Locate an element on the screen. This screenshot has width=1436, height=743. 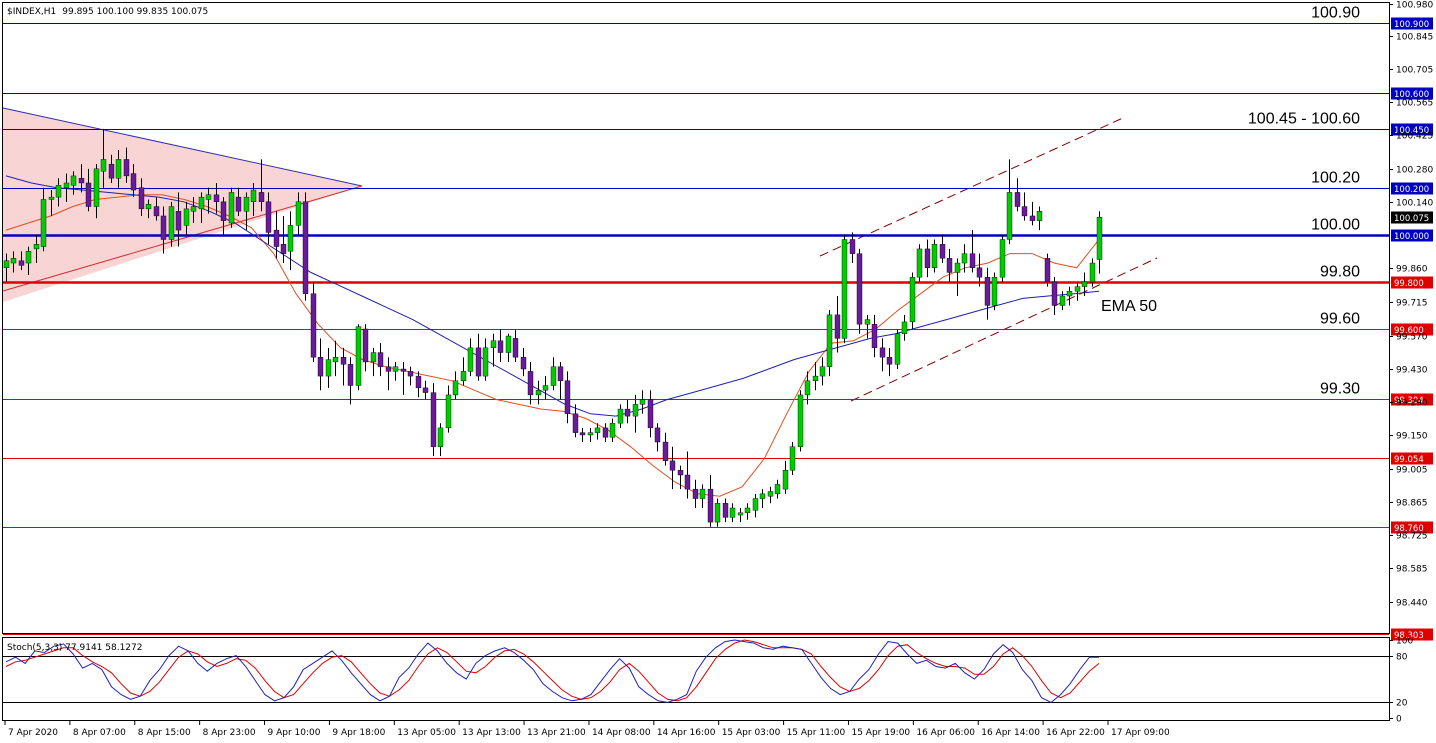
level-badge-text: 99.600 is located at coordinates (1409, 331).